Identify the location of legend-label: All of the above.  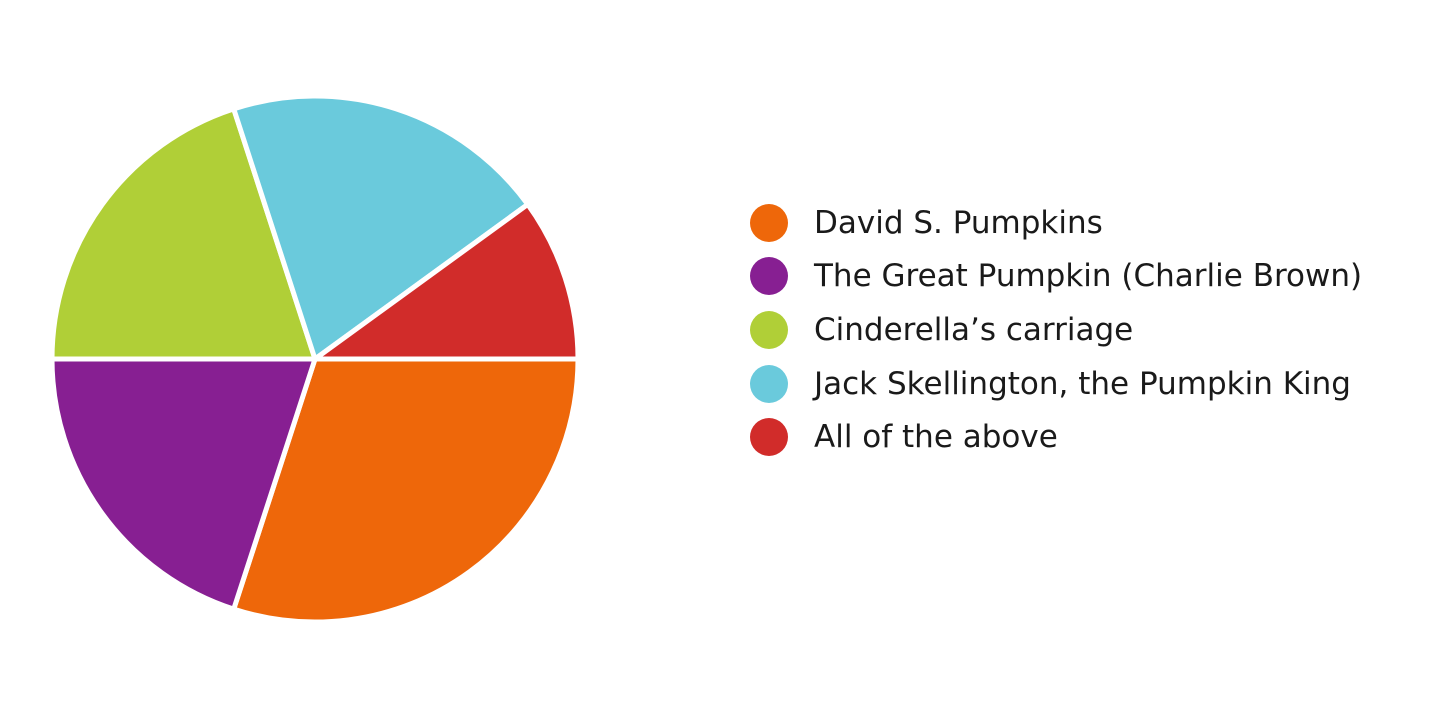
(936, 437).